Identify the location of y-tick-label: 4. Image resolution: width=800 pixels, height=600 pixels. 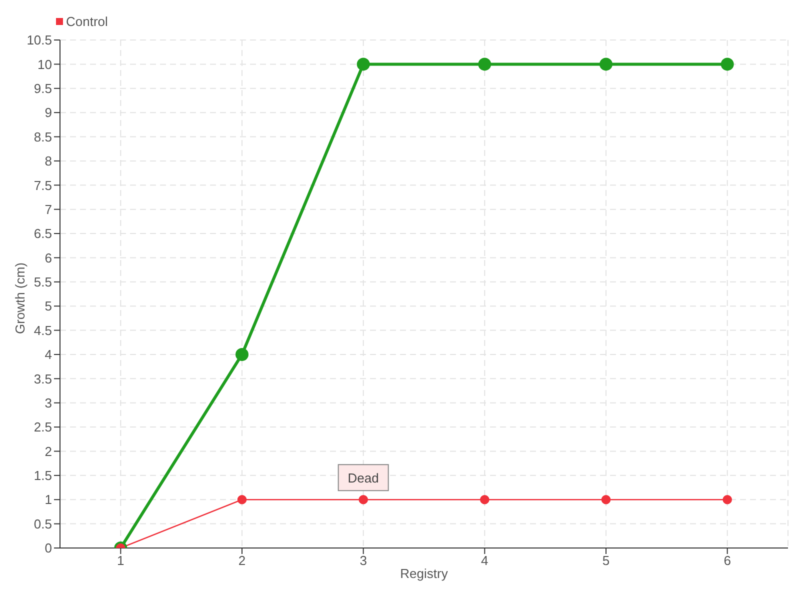
(48, 354).